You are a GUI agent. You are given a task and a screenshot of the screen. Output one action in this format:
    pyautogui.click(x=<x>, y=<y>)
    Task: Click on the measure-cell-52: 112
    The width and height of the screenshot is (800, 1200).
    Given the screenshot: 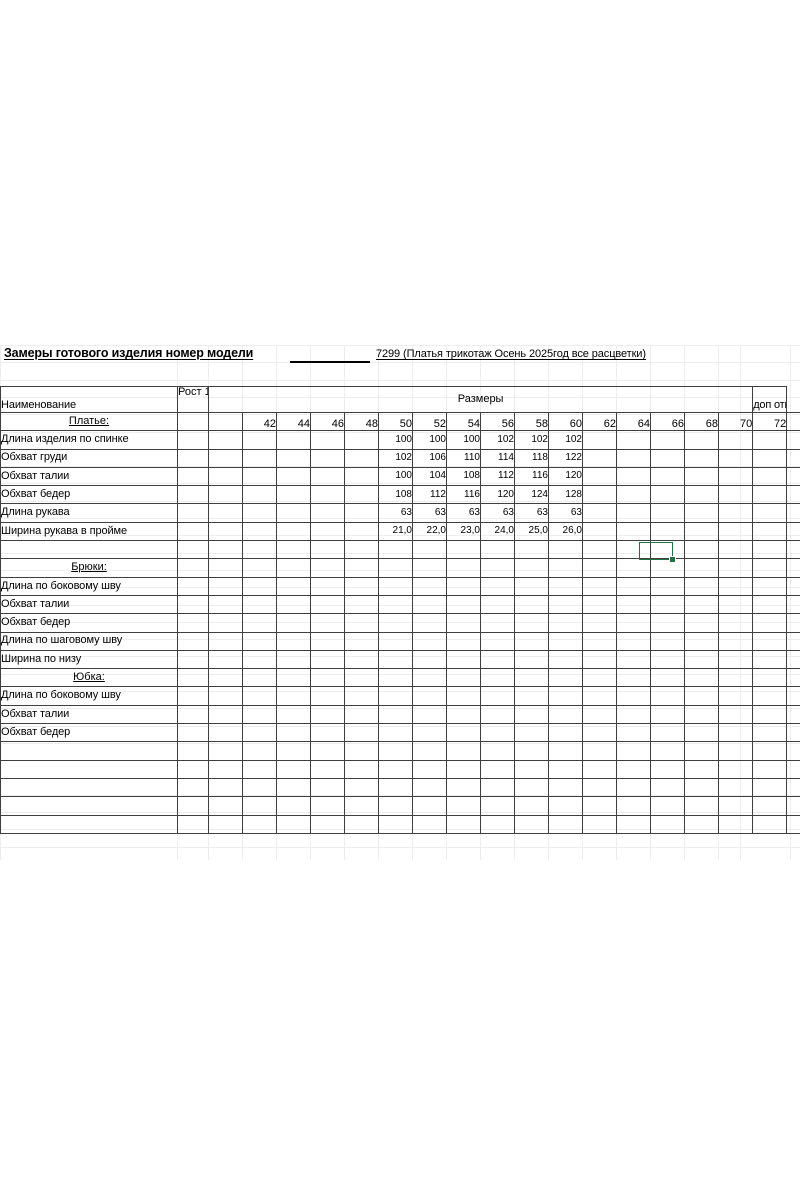 What is the action you would take?
    pyautogui.click(x=429, y=495)
    